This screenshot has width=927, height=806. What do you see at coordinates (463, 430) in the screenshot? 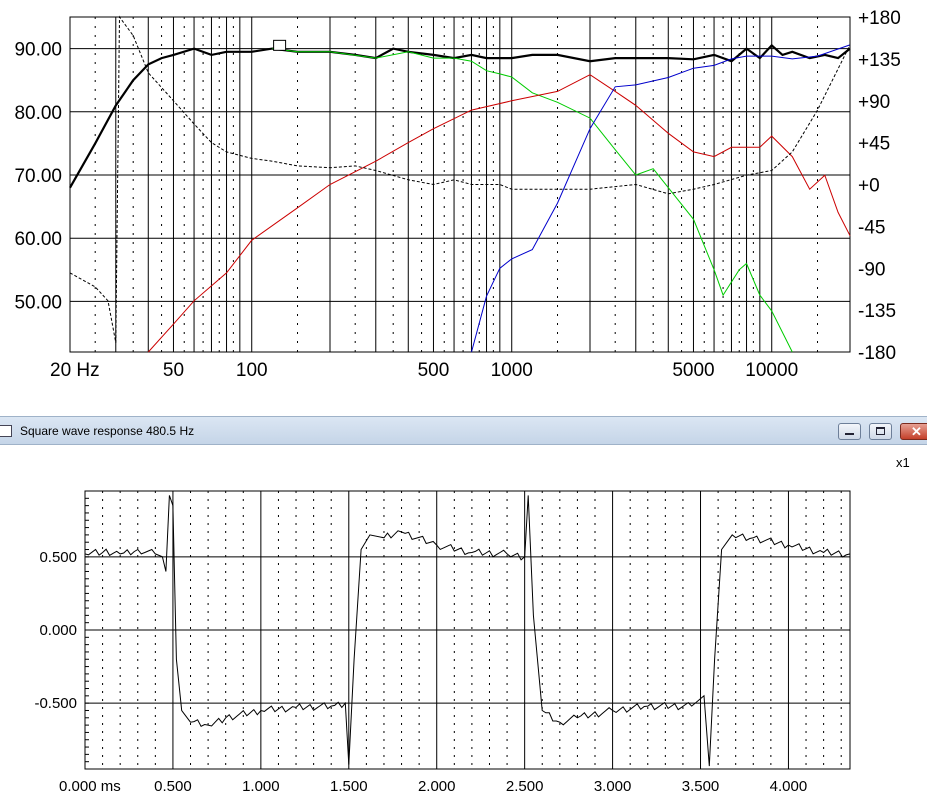
I see `window-titlebar: Square wave response 480.5 Hz ✕` at bounding box center [463, 430].